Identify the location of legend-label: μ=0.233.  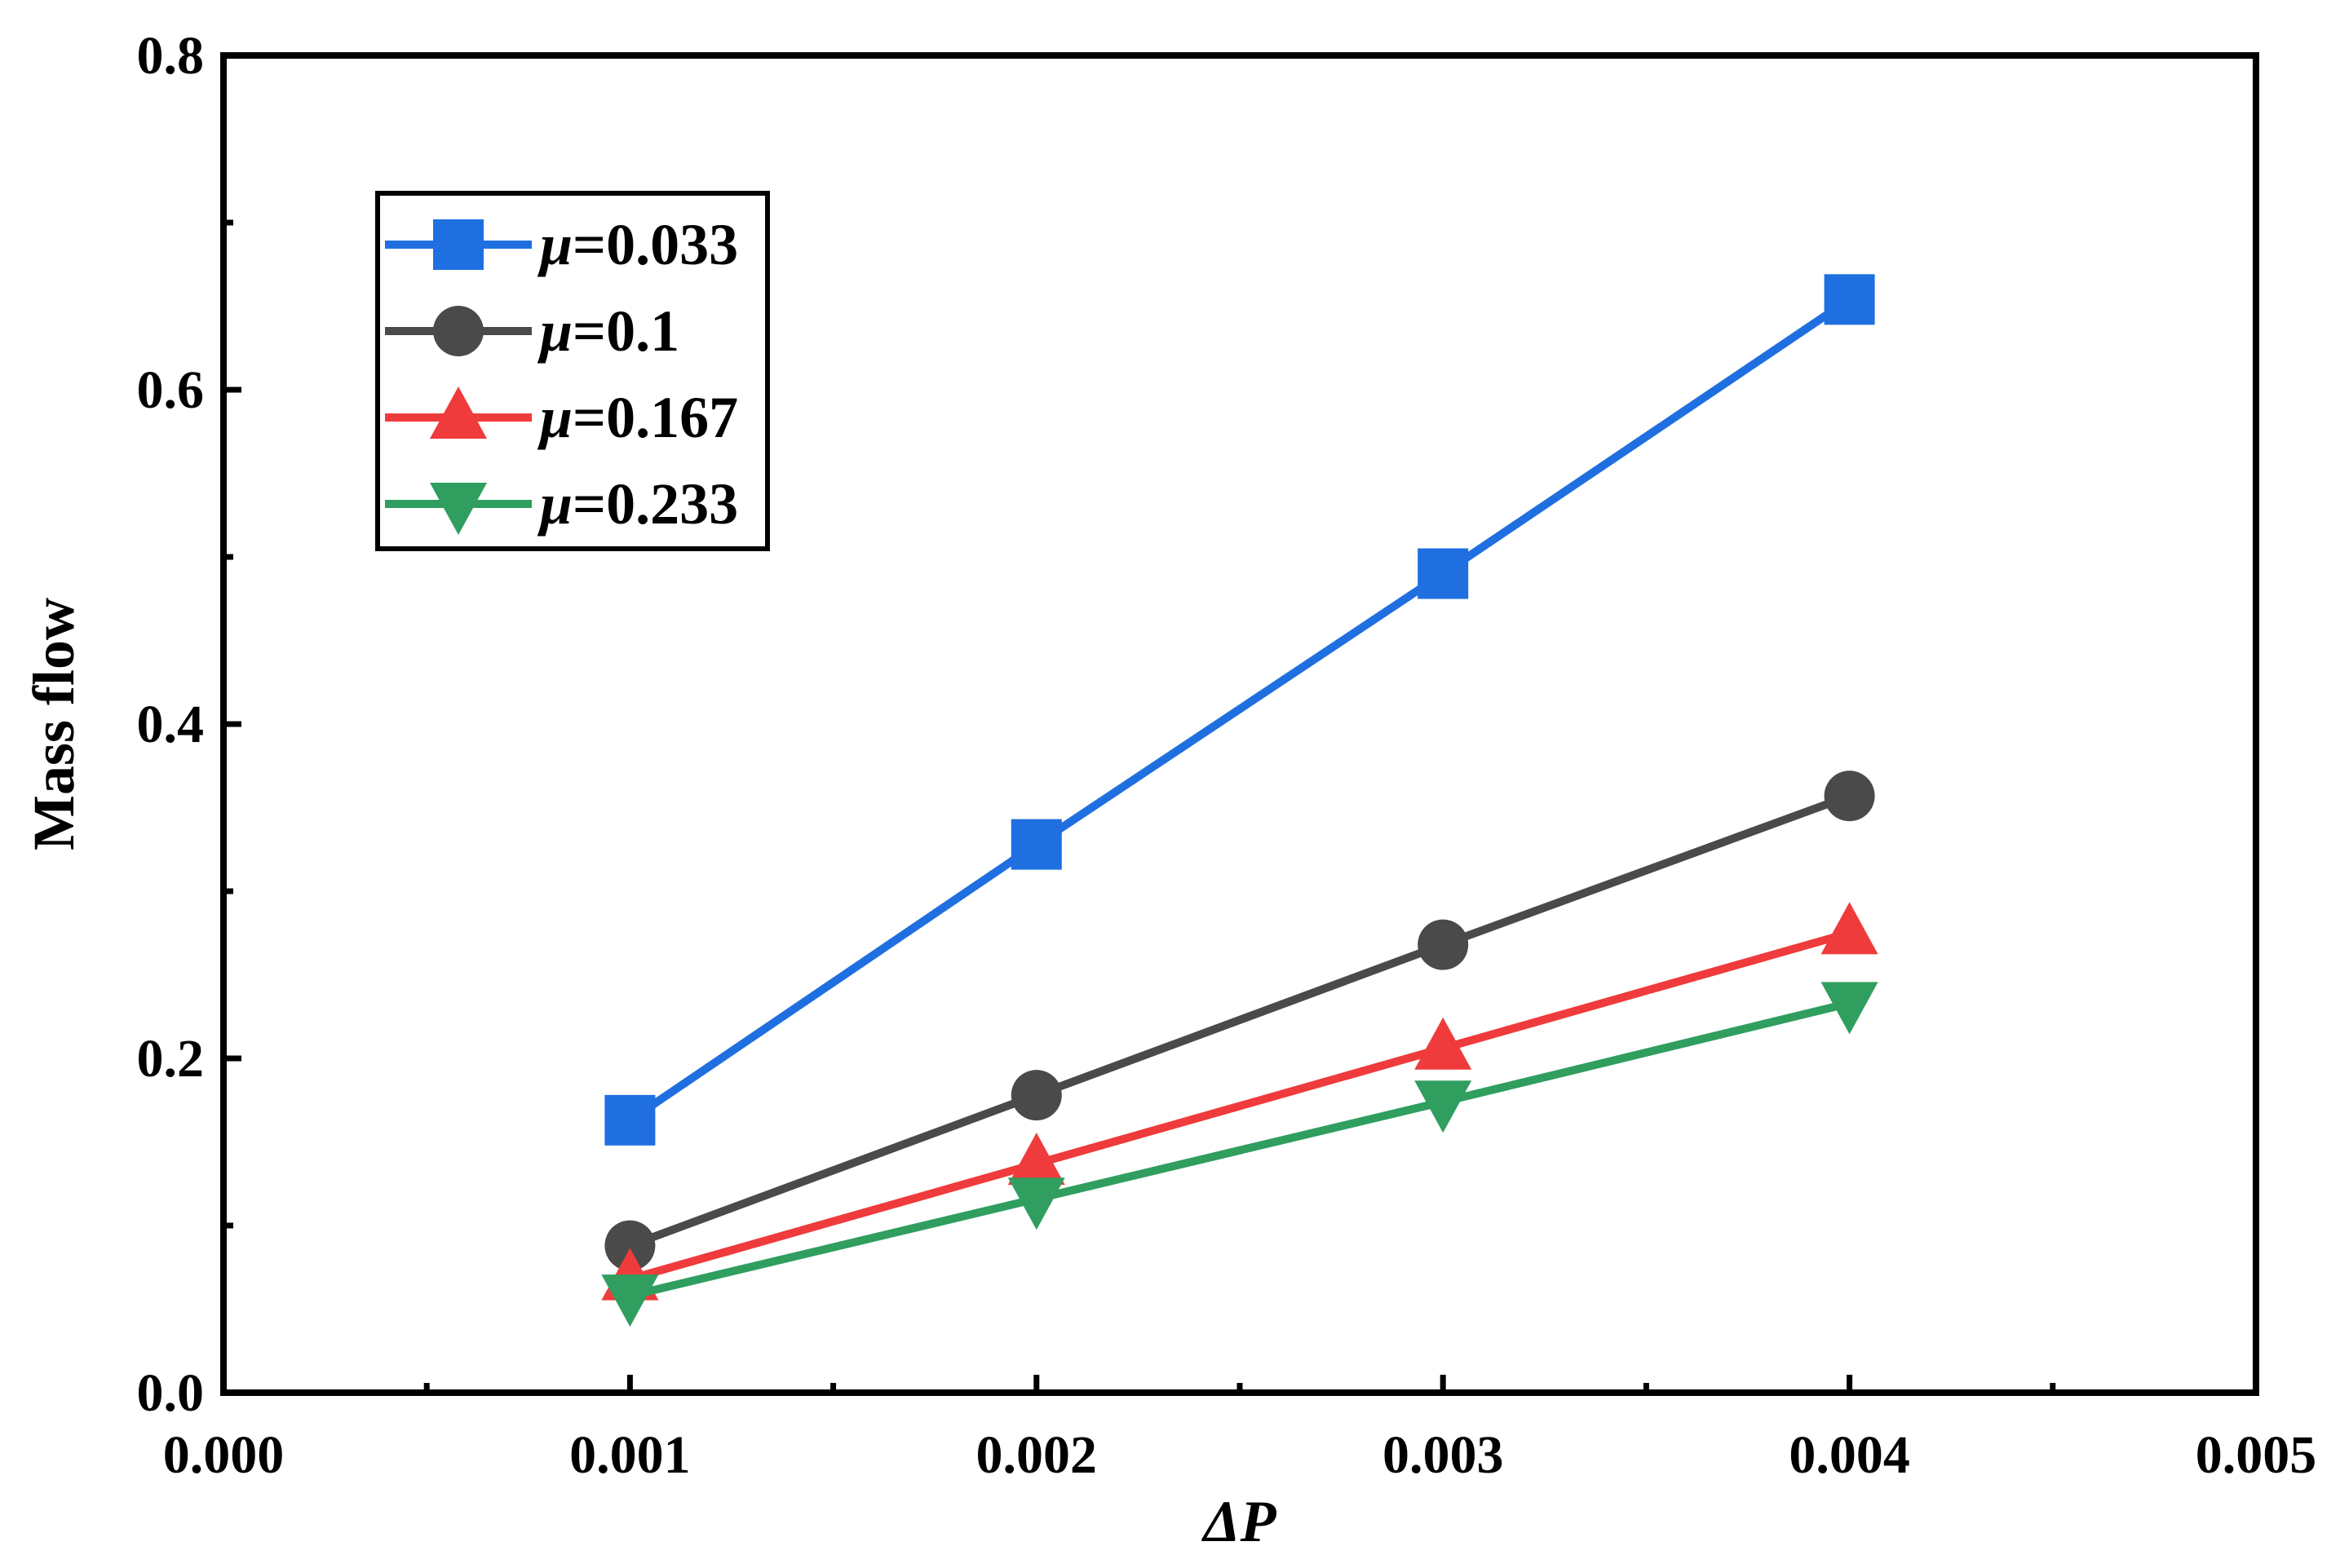
(638, 504).